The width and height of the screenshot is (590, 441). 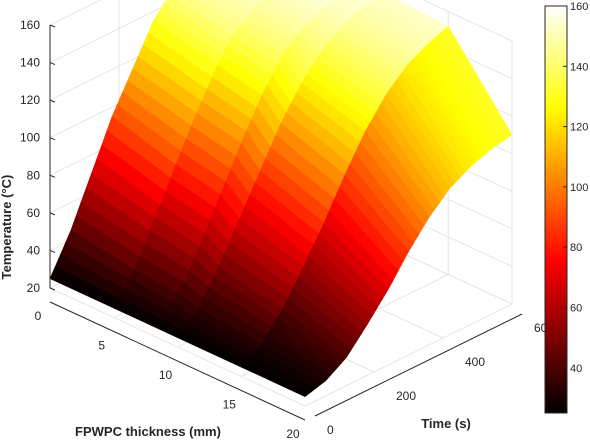 I want to click on x-tick-label: 10, so click(x=166, y=375).